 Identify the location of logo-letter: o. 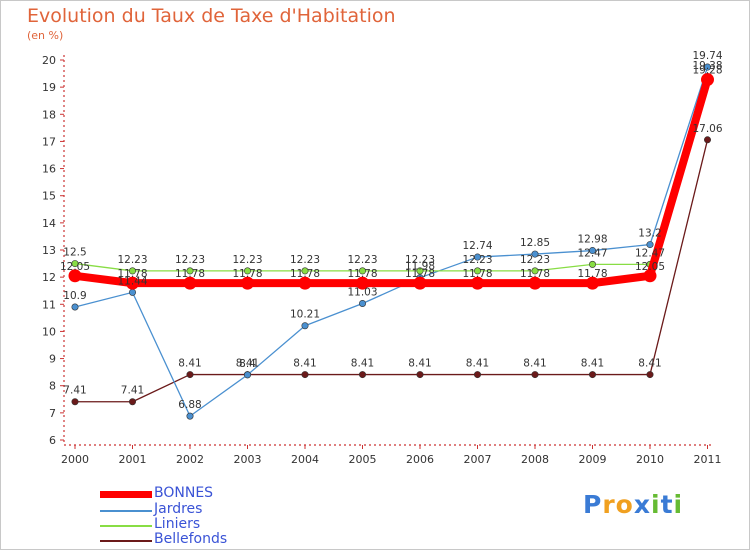
(624, 504).